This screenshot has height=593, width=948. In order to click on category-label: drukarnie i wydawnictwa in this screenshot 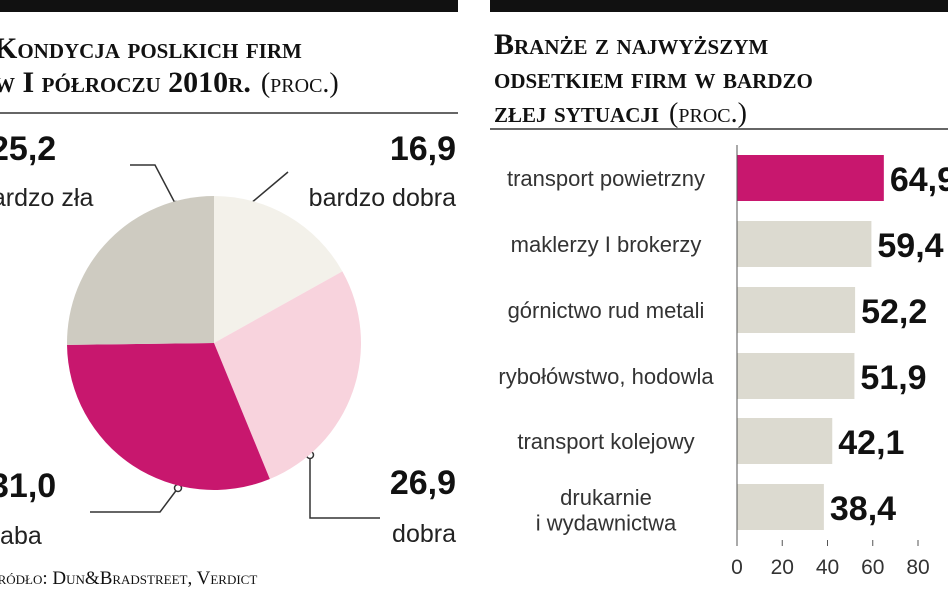, I will do `click(606, 510)`.